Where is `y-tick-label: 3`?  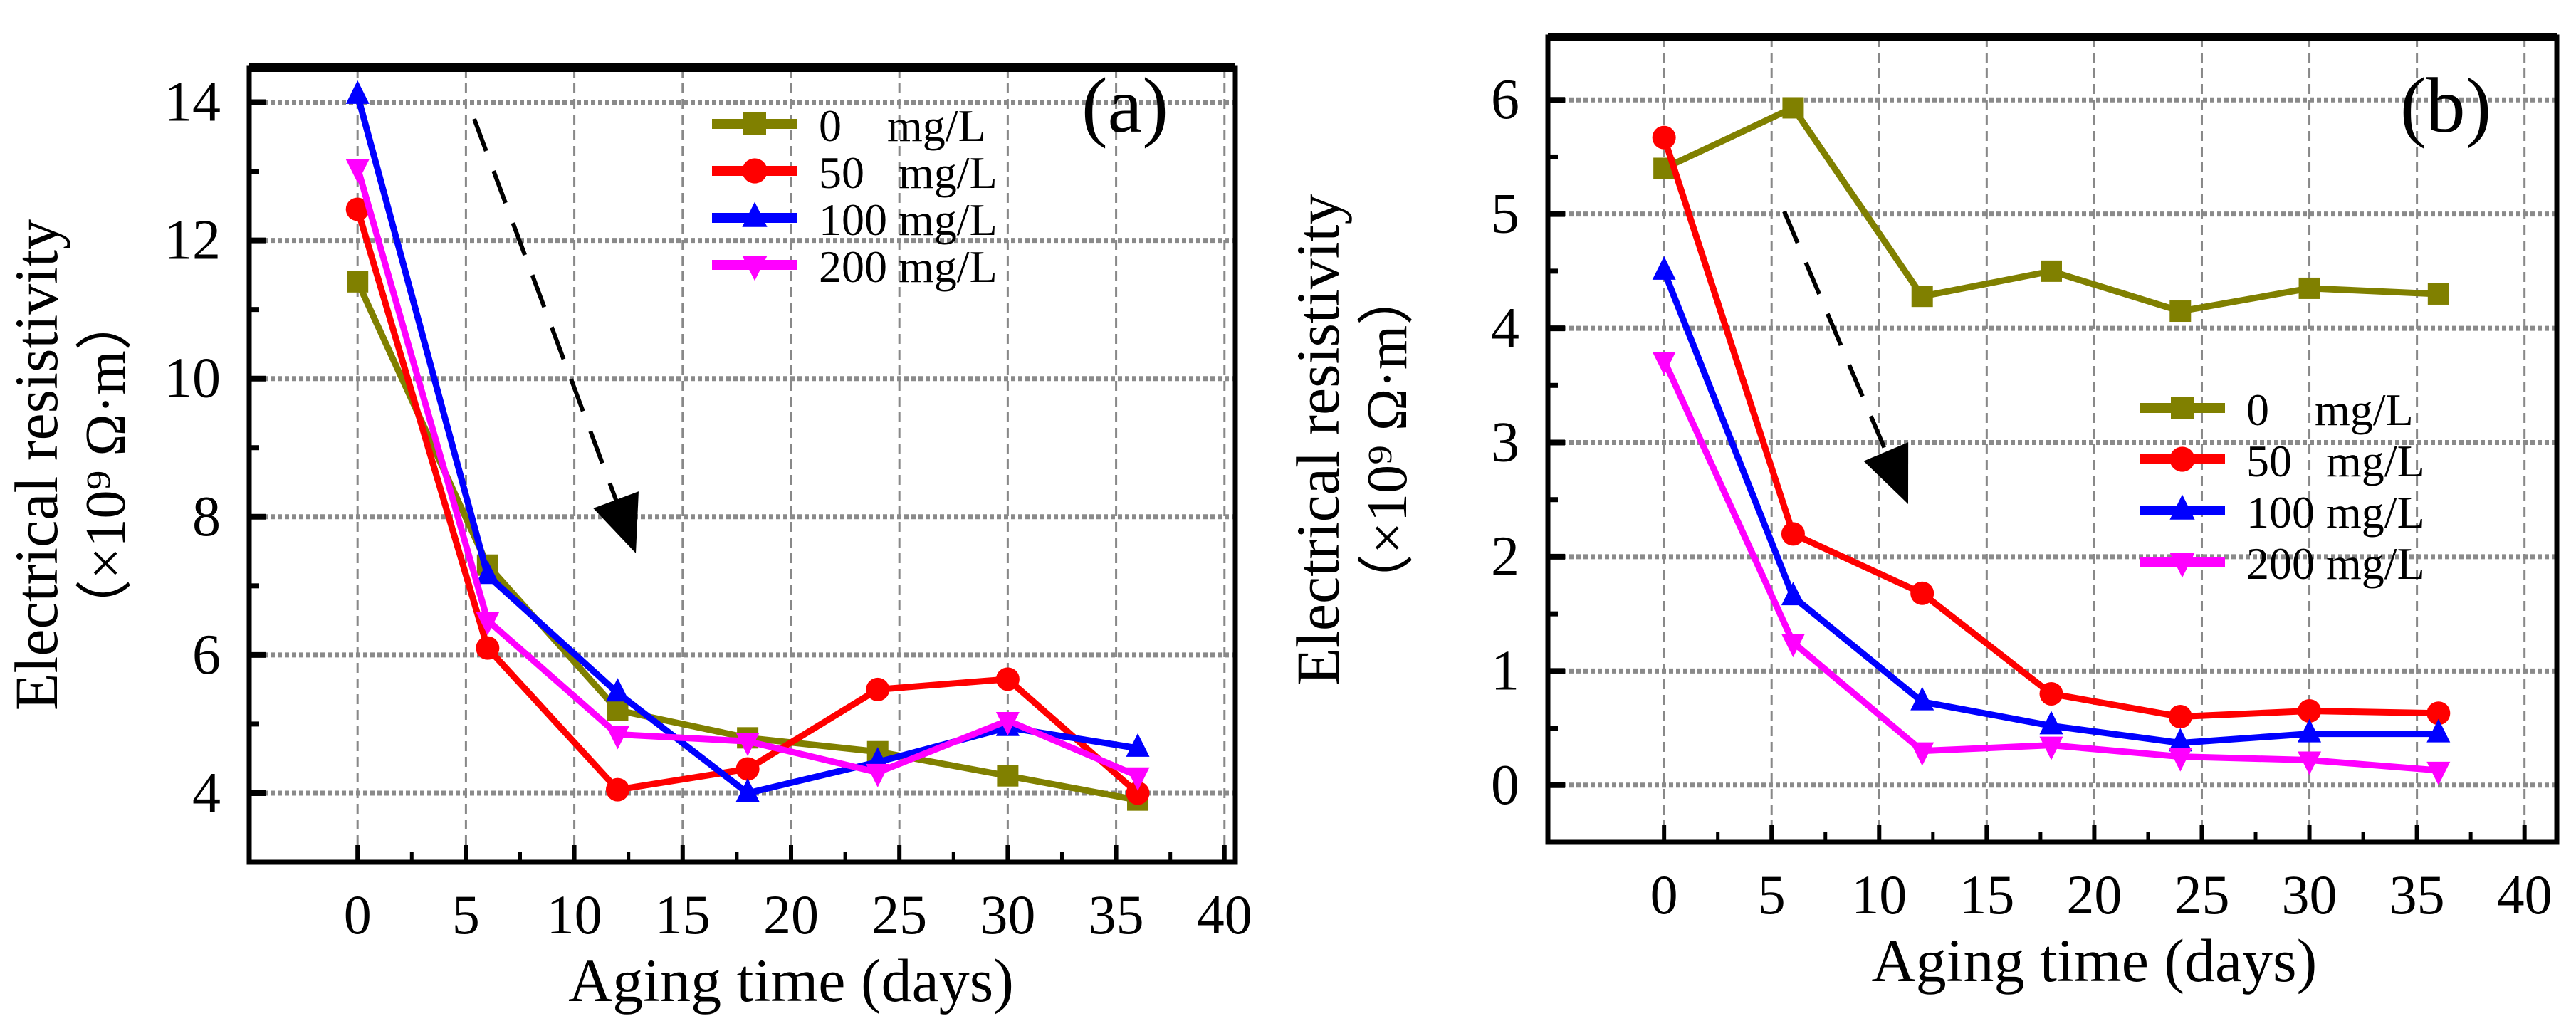 y-tick-label: 3 is located at coordinates (1505, 443).